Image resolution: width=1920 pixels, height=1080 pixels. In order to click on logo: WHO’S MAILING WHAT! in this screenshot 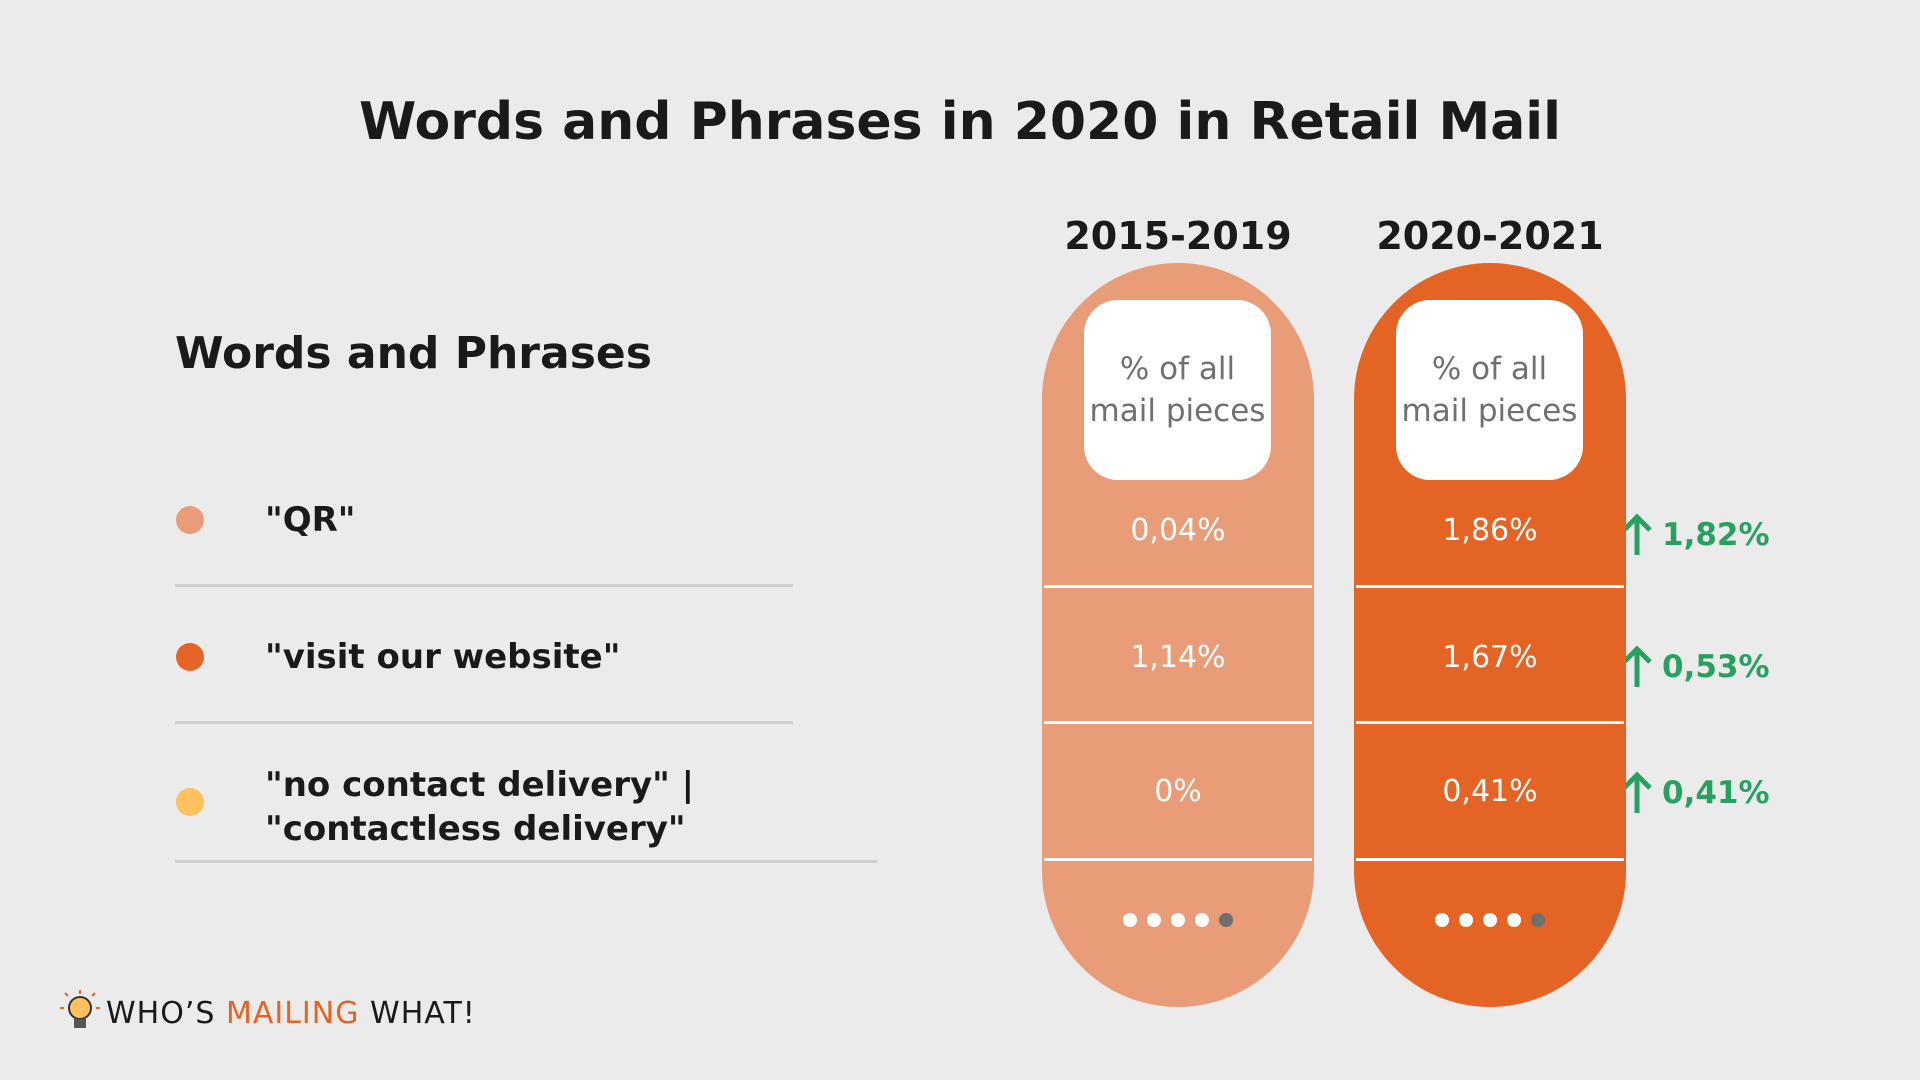, I will do `click(291, 1013)`.